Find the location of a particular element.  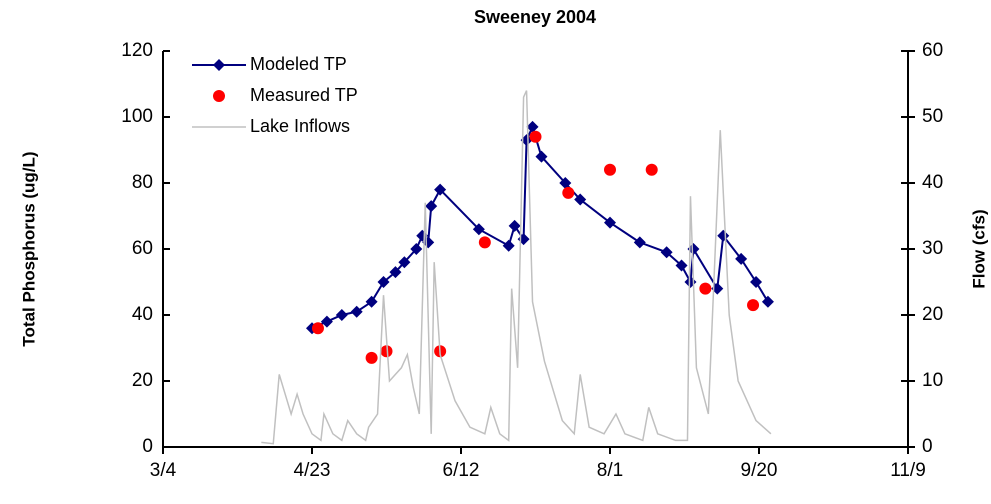

y2-tick-label: 40 is located at coordinates (932, 182).